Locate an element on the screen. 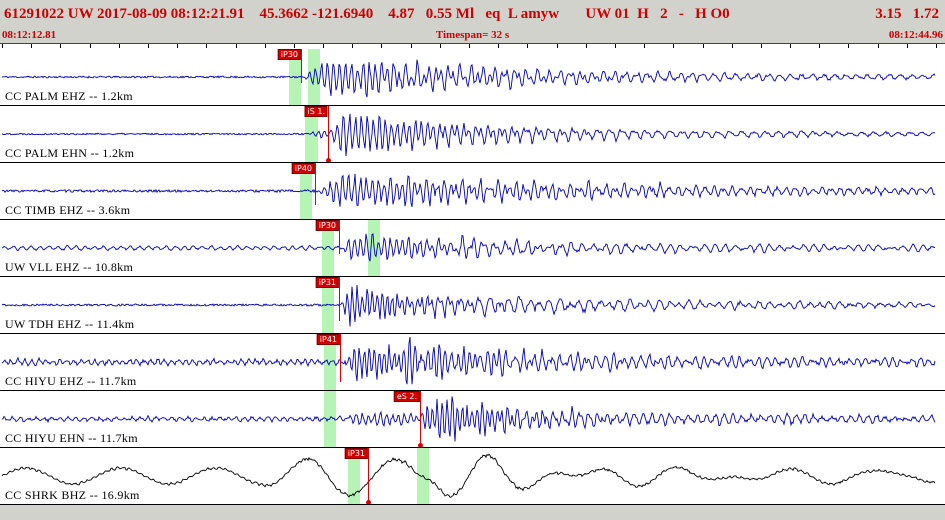 This screenshot has height=520, width=945. pick-flag: iS 1. is located at coordinates (316, 111).